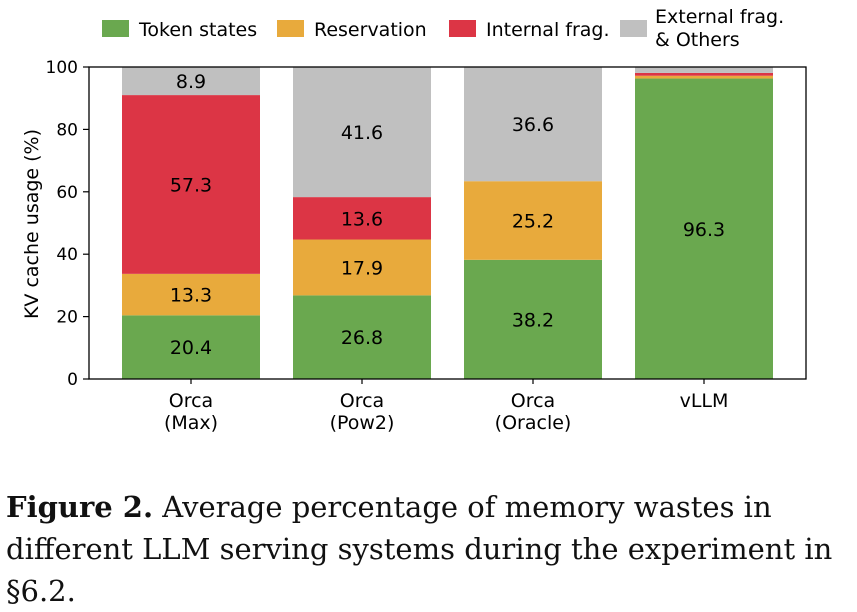 The width and height of the screenshot is (857, 612). I want to click on data-label: 41.6, so click(362, 133).